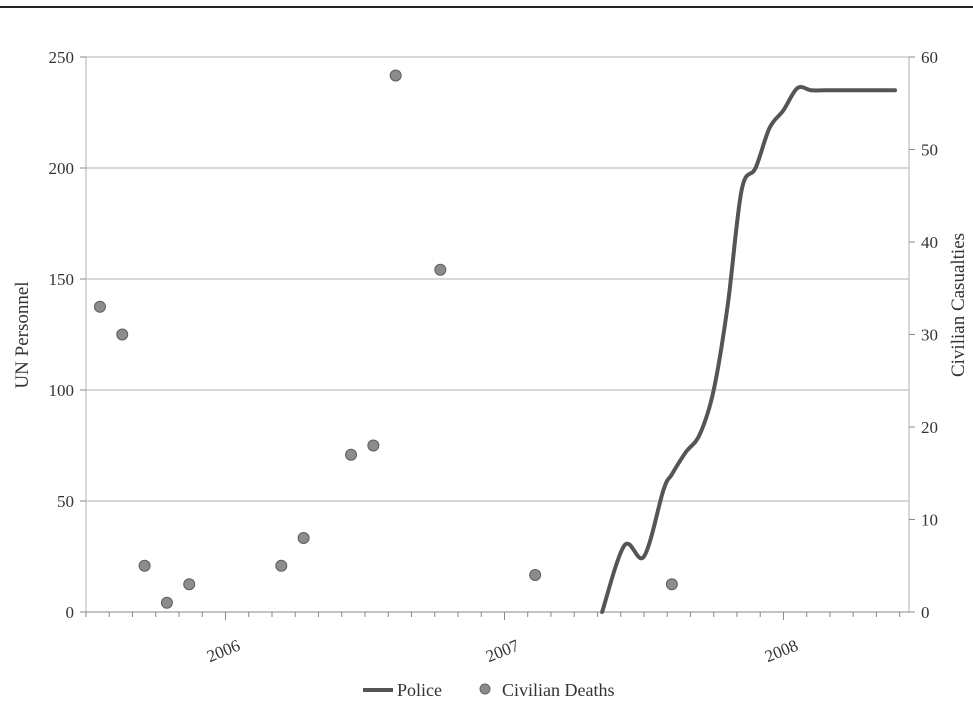  Describe the element at coordinates (929, 150) in the screenshot. I see `right-tick-label: 50` at that location.